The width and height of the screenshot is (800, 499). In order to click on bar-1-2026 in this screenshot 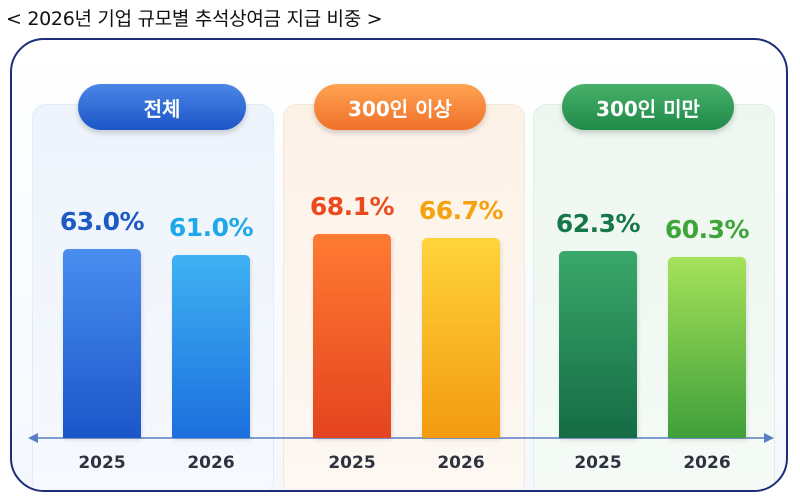, I will do `click(211, 346)`.